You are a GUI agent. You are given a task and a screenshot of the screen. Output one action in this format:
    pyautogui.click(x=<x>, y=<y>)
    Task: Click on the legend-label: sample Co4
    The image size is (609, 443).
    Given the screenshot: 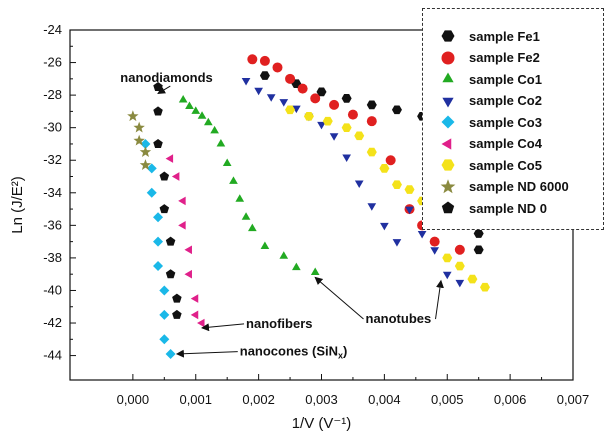 What is the action you would take?
    pyautogui.click(x=505, y=143)
    